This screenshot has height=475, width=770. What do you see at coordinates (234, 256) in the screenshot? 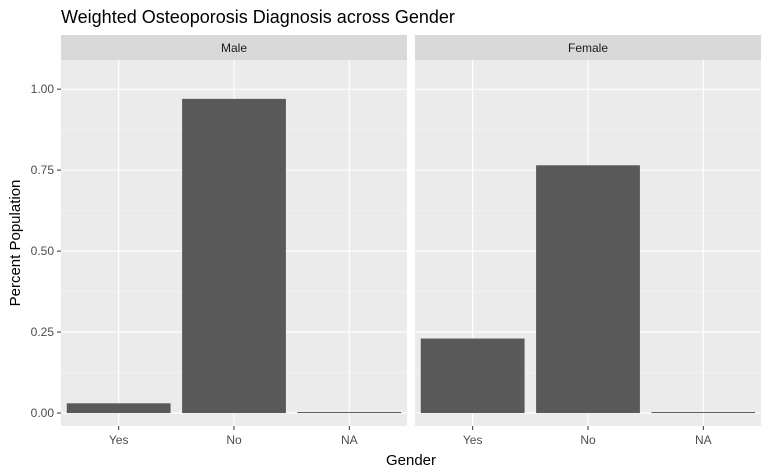
I see `bar-male-no` at bounding box center [234, 256].